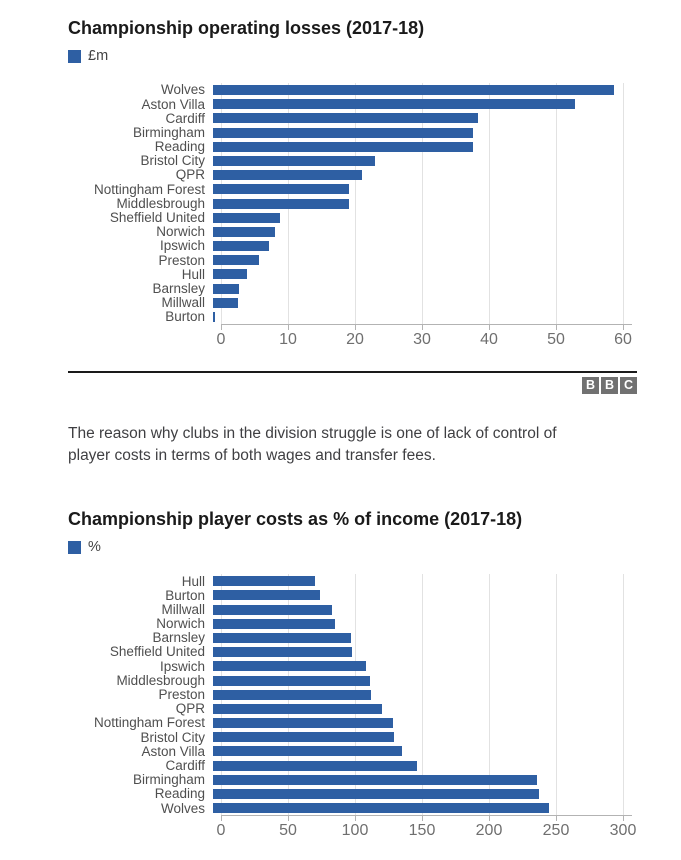 This screenshot has width=681, height=860. Describe the element at coordinates (489, 831) in the screenshot. I see `axis-tick-label: 200` at that location.